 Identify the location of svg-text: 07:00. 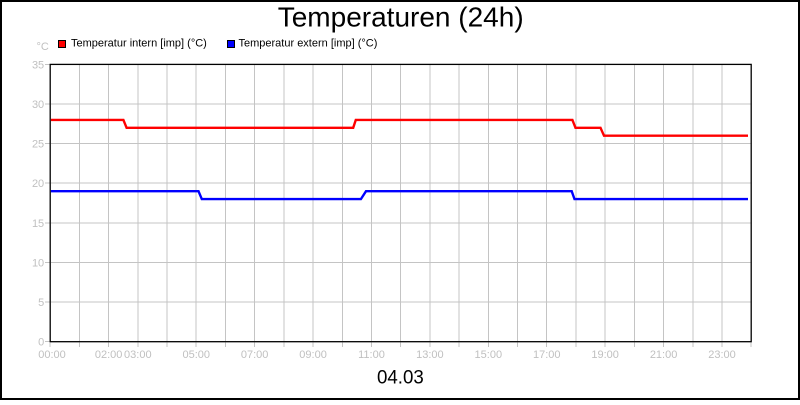
(255, 355).